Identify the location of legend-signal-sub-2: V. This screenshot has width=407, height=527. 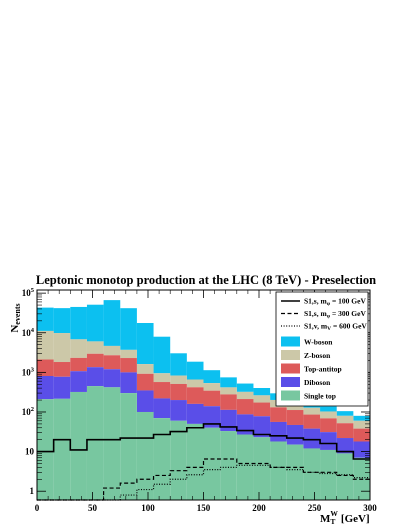
(329, 329).